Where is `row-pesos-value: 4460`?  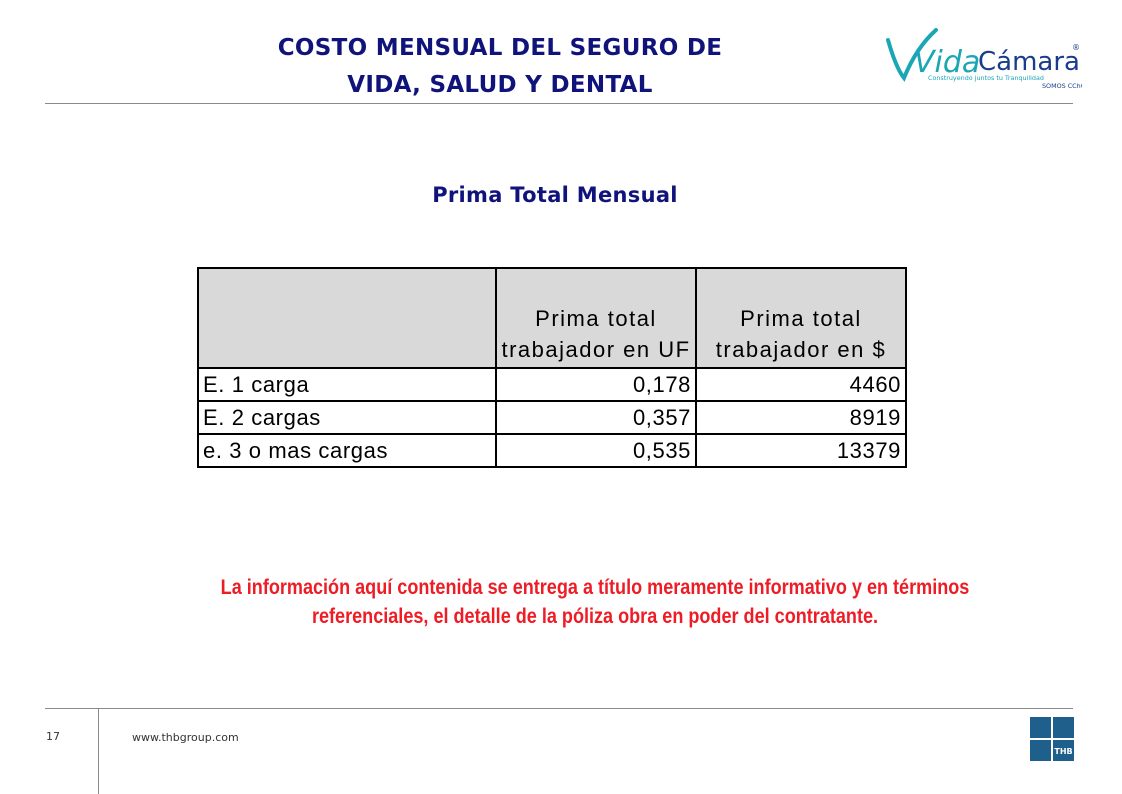
row-pesos-value: 4460 is located at coordinates (801, 384).